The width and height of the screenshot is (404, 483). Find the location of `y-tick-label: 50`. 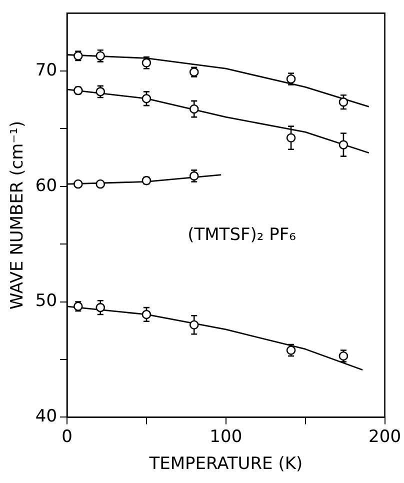

y-tick-label: 50 is located at coordinates (46, 301).